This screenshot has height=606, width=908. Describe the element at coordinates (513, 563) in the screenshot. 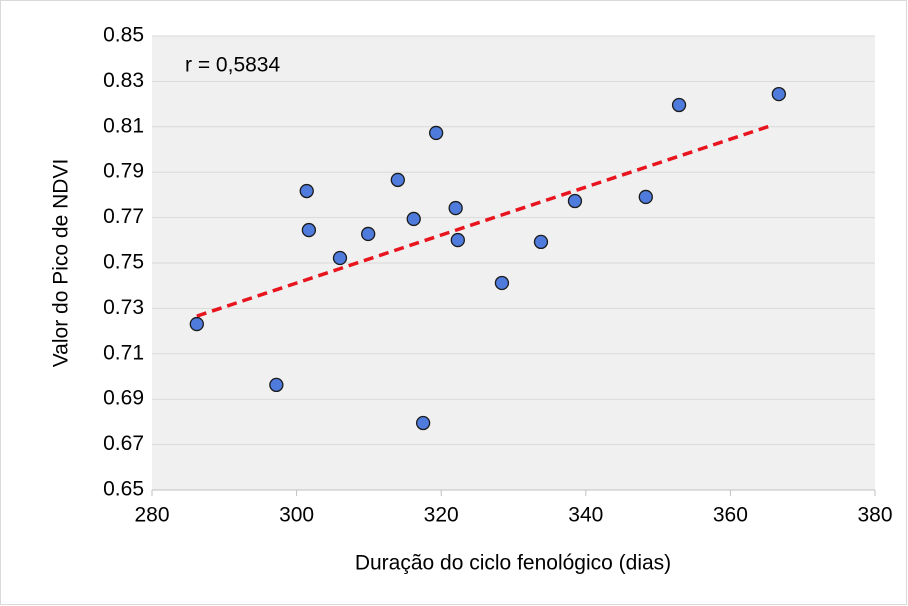

I see `x-axis-title: Duração do ciclo fenológico (dias)` at that location.